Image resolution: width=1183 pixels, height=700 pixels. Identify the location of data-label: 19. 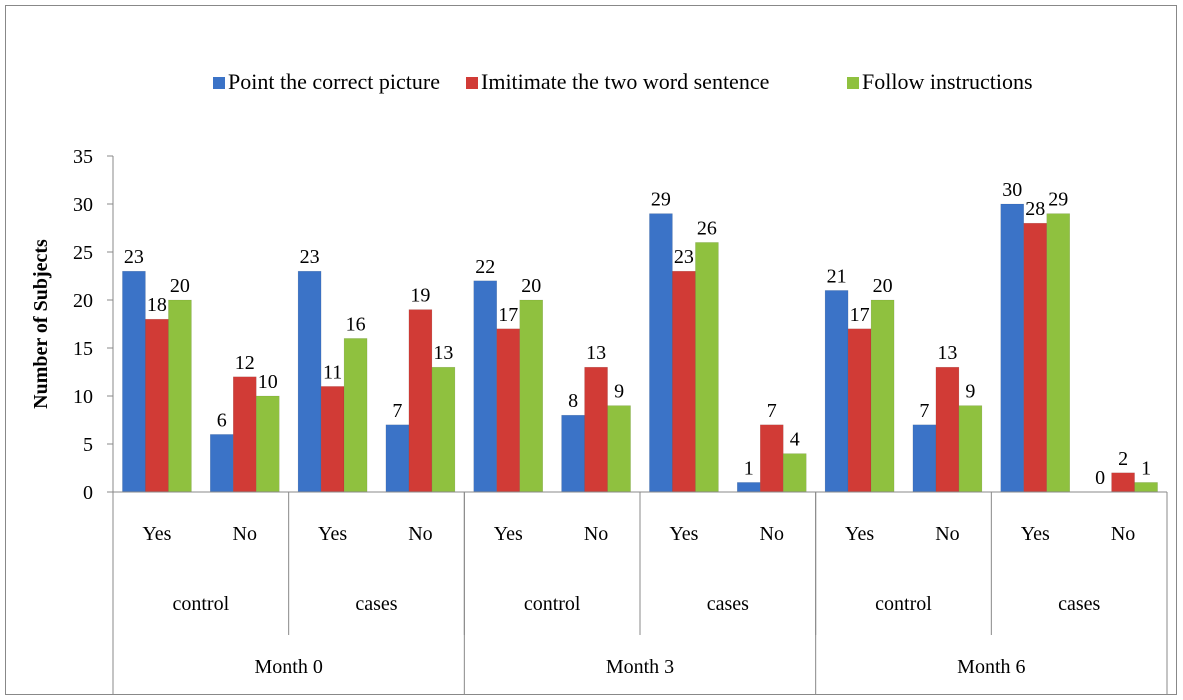
(420, 296).